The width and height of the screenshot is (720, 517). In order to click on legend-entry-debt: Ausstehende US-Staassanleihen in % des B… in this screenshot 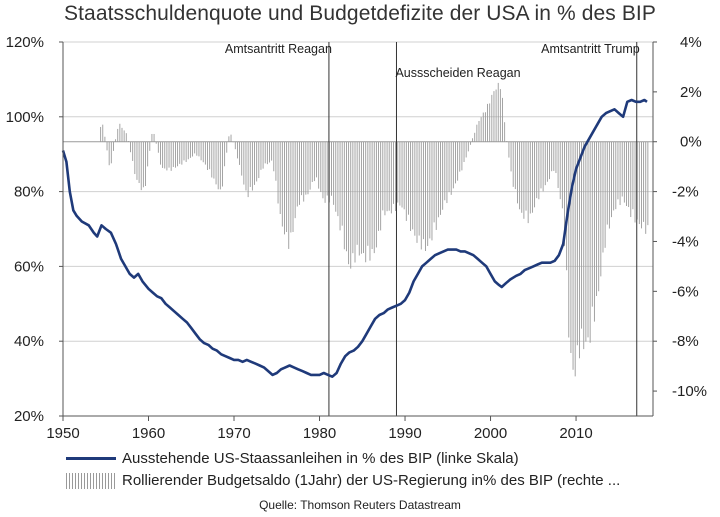, I will do `click(292, 458)`.